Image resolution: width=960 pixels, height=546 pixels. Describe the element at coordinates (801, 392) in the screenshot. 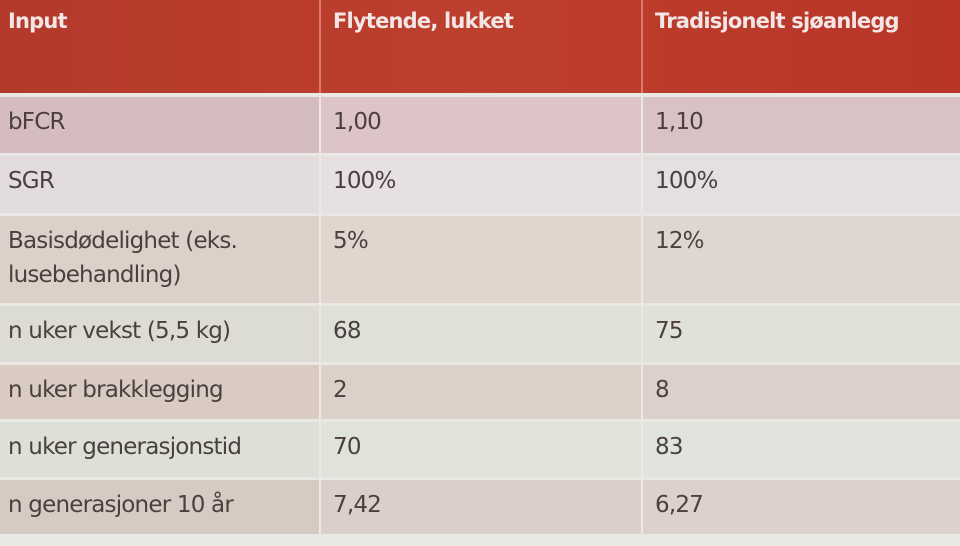

I see `table-cell: 8` at that location.